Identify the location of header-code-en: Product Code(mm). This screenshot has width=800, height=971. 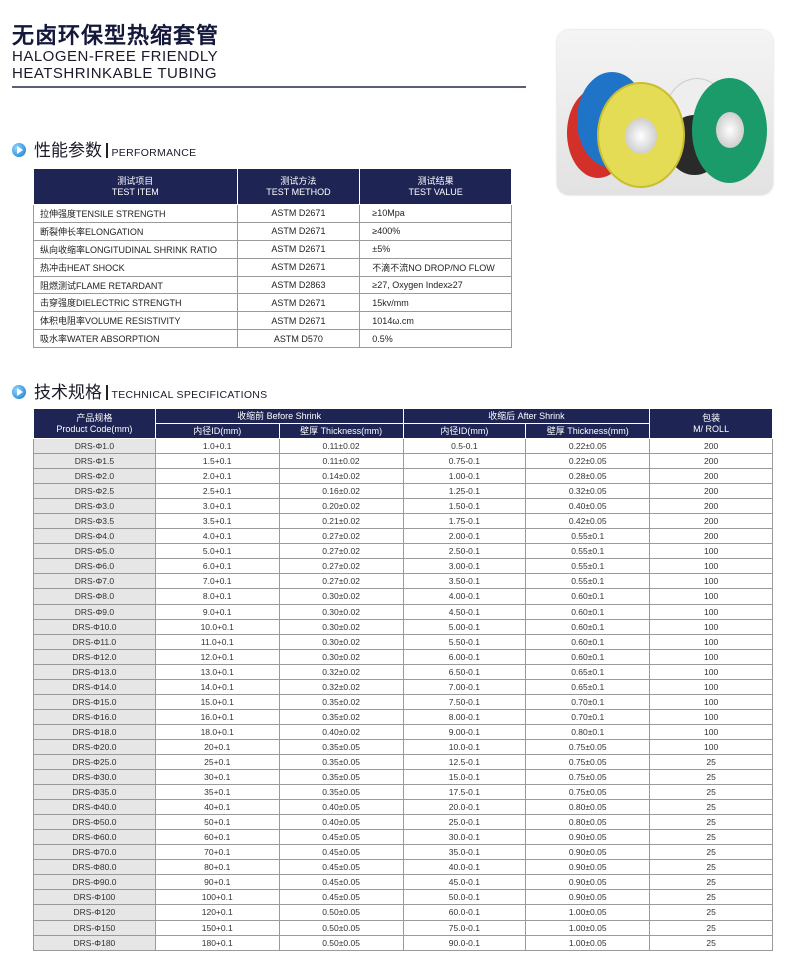
(94, 428).